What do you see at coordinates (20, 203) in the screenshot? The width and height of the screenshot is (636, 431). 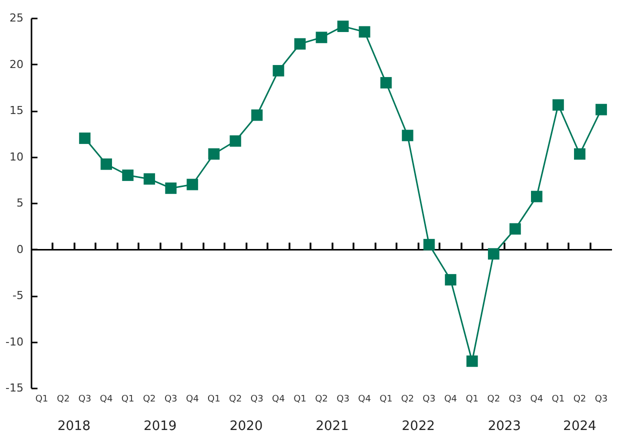 I see `y-tick-label: 5` at bounding box center [20, 203].